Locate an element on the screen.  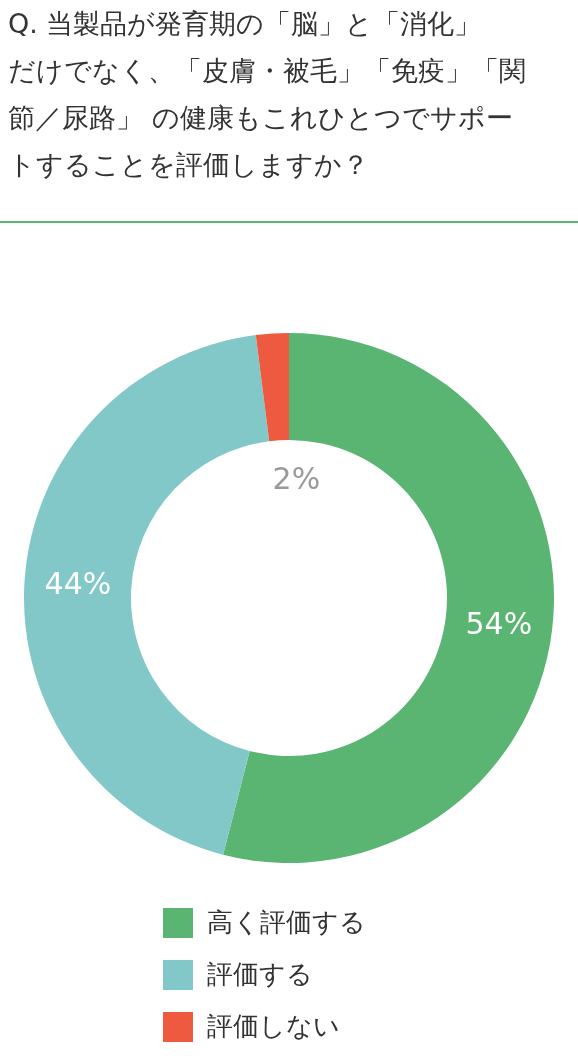
data-label: 54% is located at coordinates (499, 623).